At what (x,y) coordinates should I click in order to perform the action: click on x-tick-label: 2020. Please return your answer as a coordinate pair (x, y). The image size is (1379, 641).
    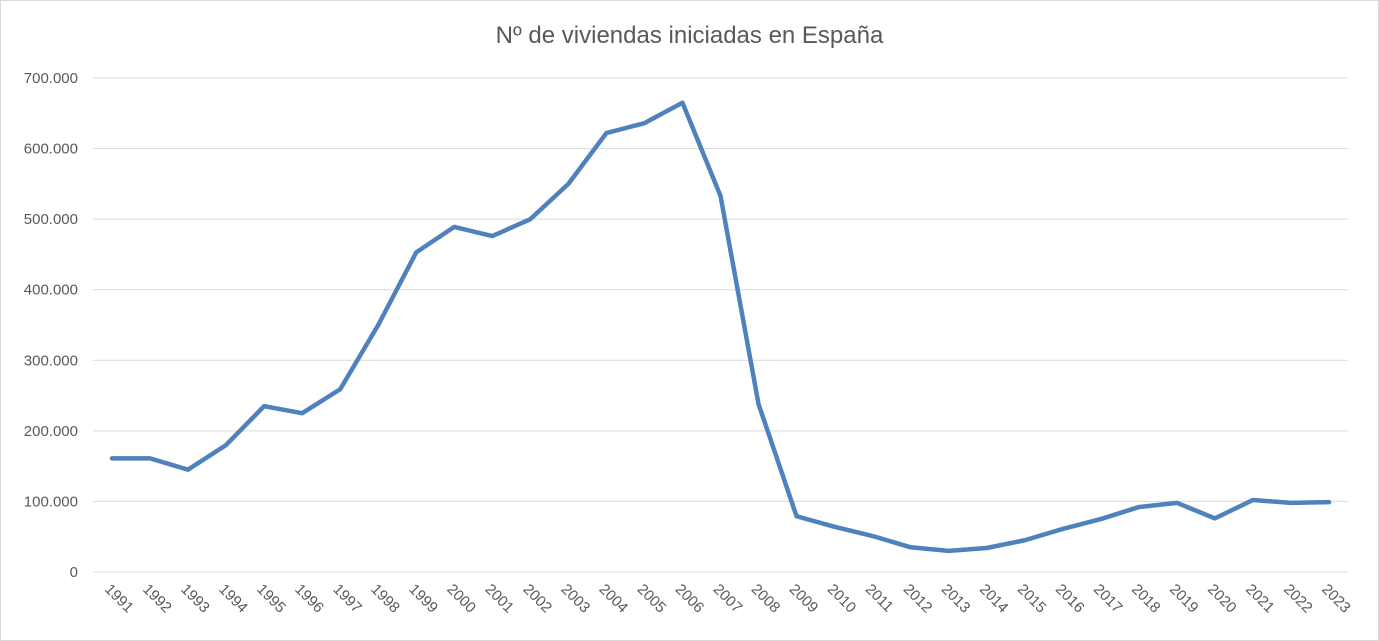
    Looking at the image, I should click on (1222, 599).